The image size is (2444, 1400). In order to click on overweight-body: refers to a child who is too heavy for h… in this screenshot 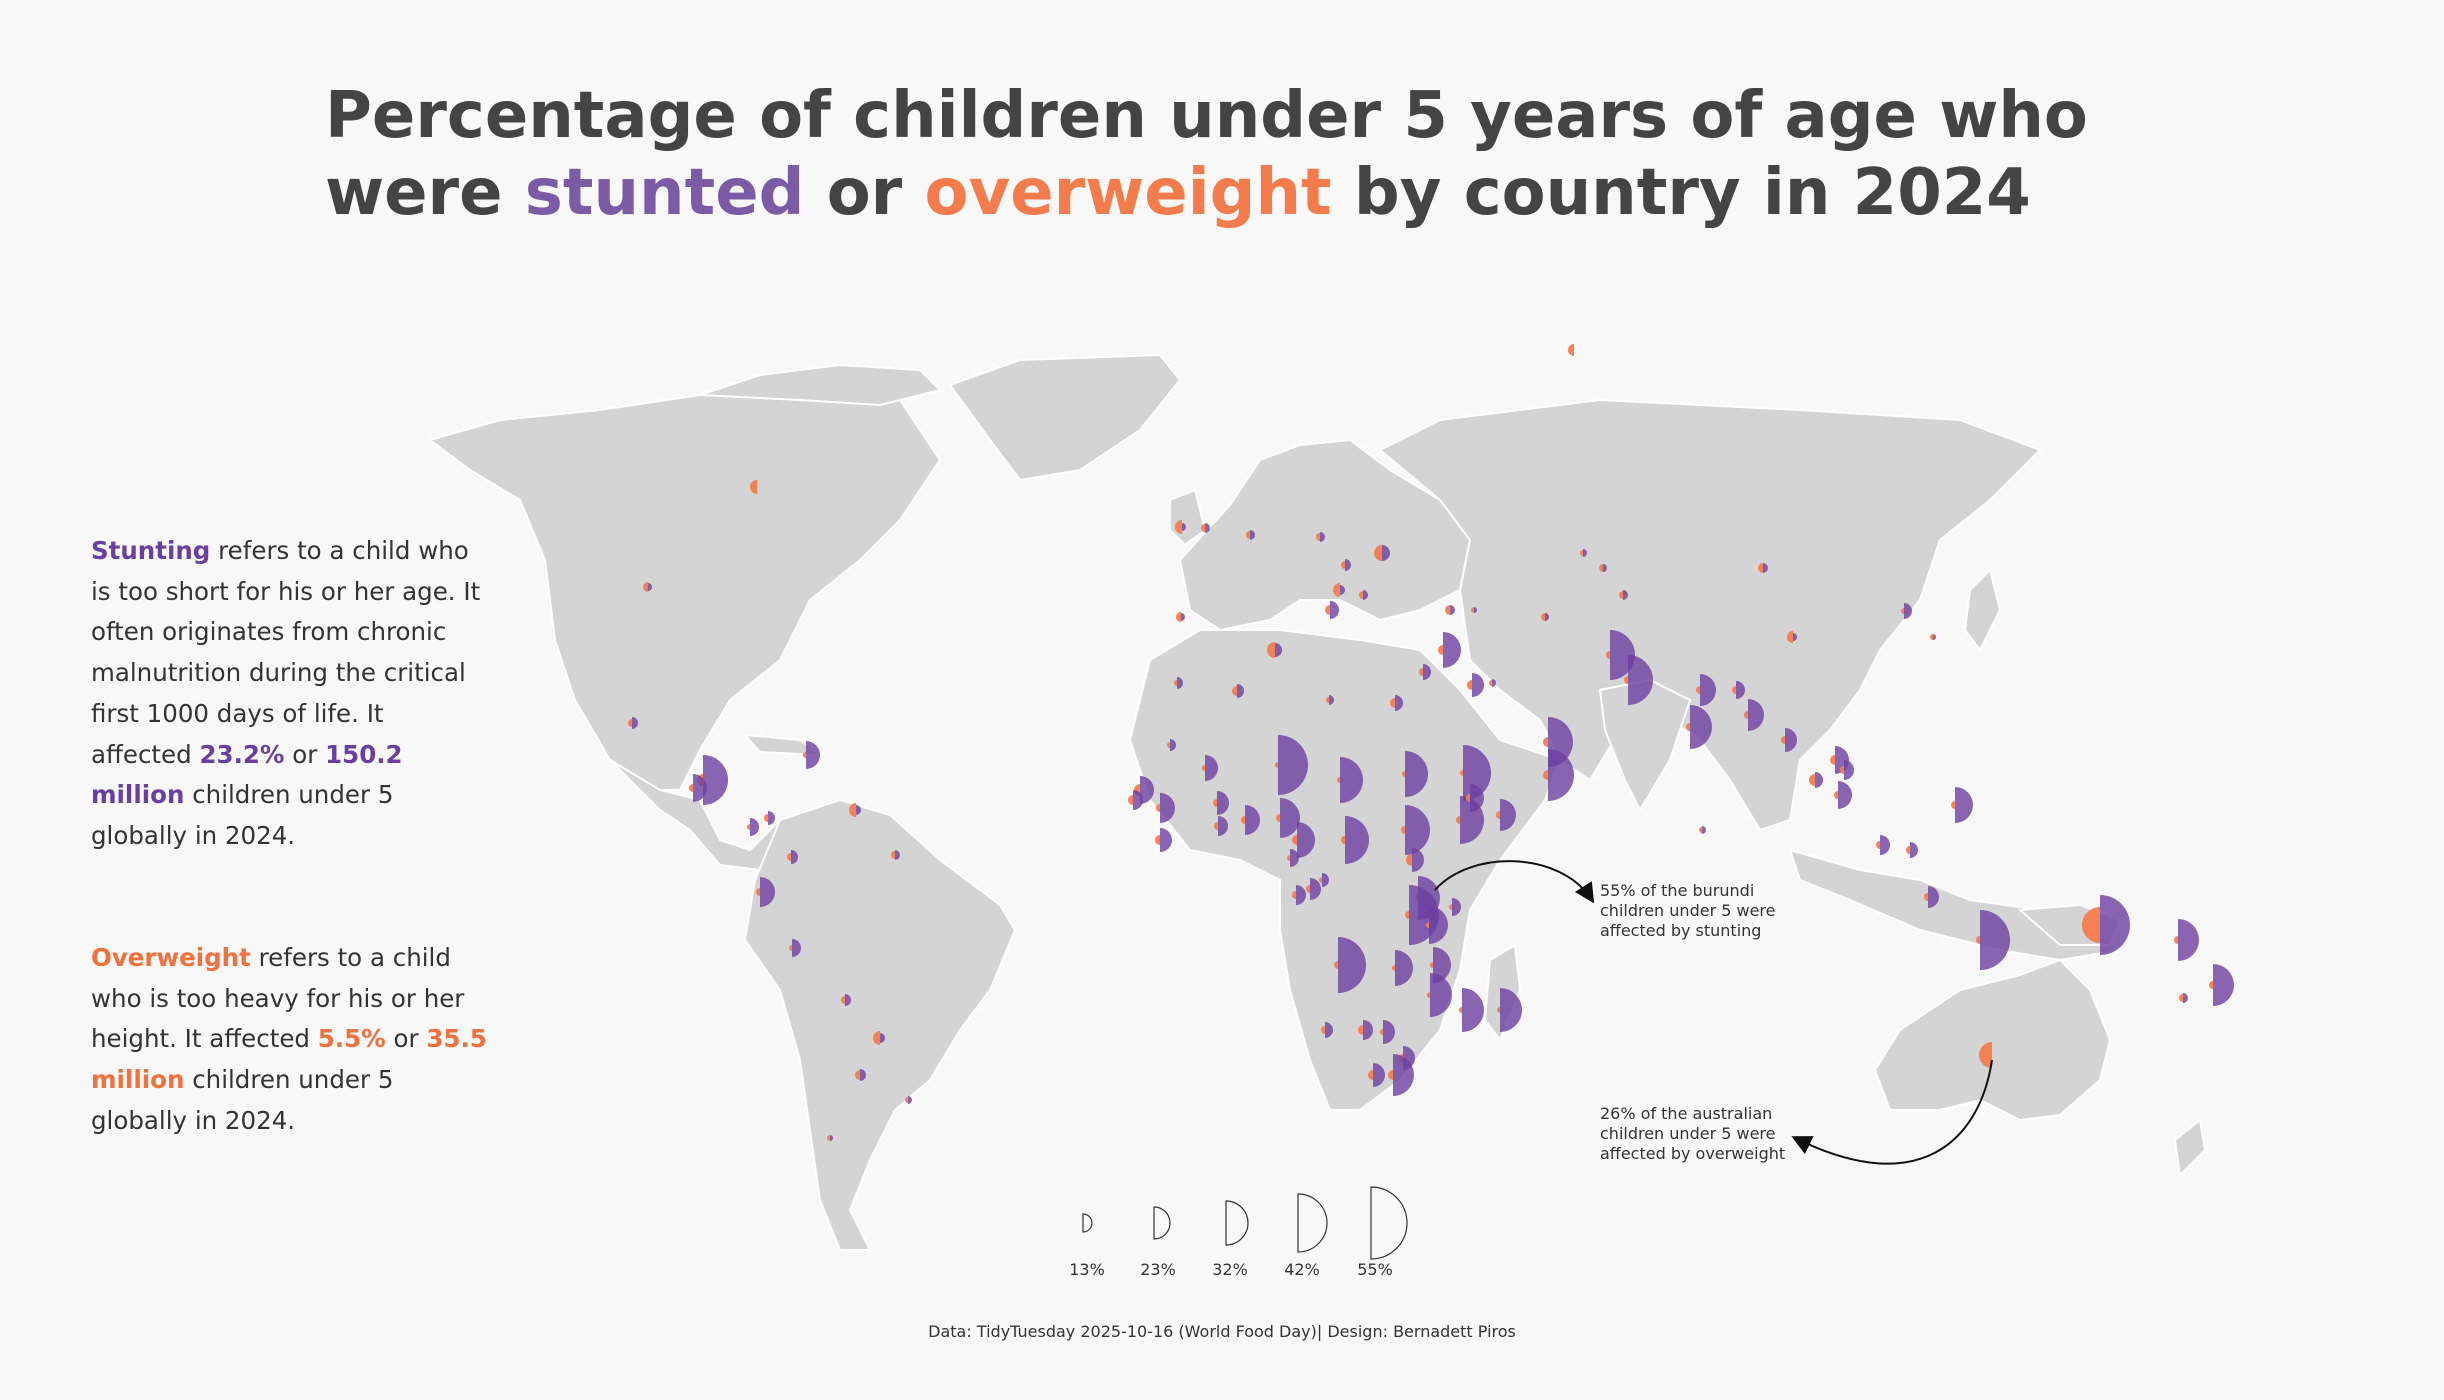, I will do `click(278, 998)`.